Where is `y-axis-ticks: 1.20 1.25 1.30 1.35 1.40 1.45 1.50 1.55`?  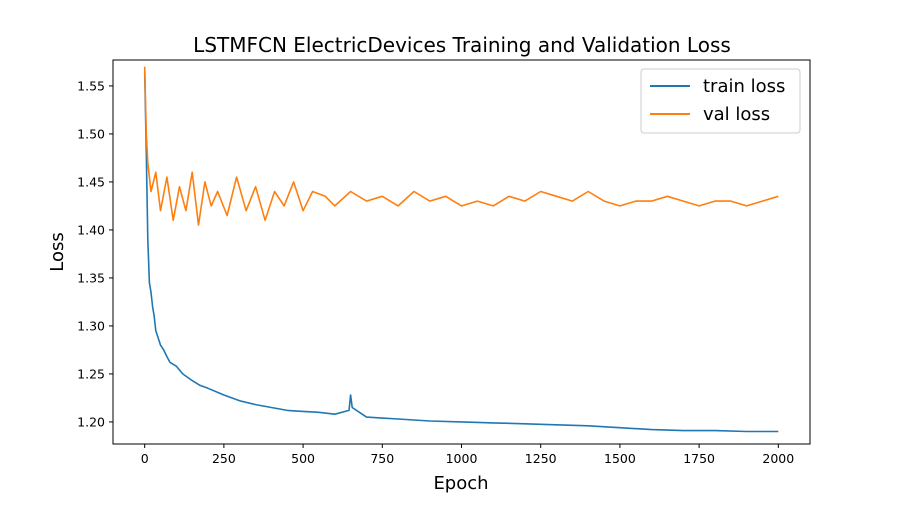 y-axis-ticks: 1.20 1.25 1.30 1.35 1.40 1.45 1.50 1.55 is located at coordinates (95, 253).